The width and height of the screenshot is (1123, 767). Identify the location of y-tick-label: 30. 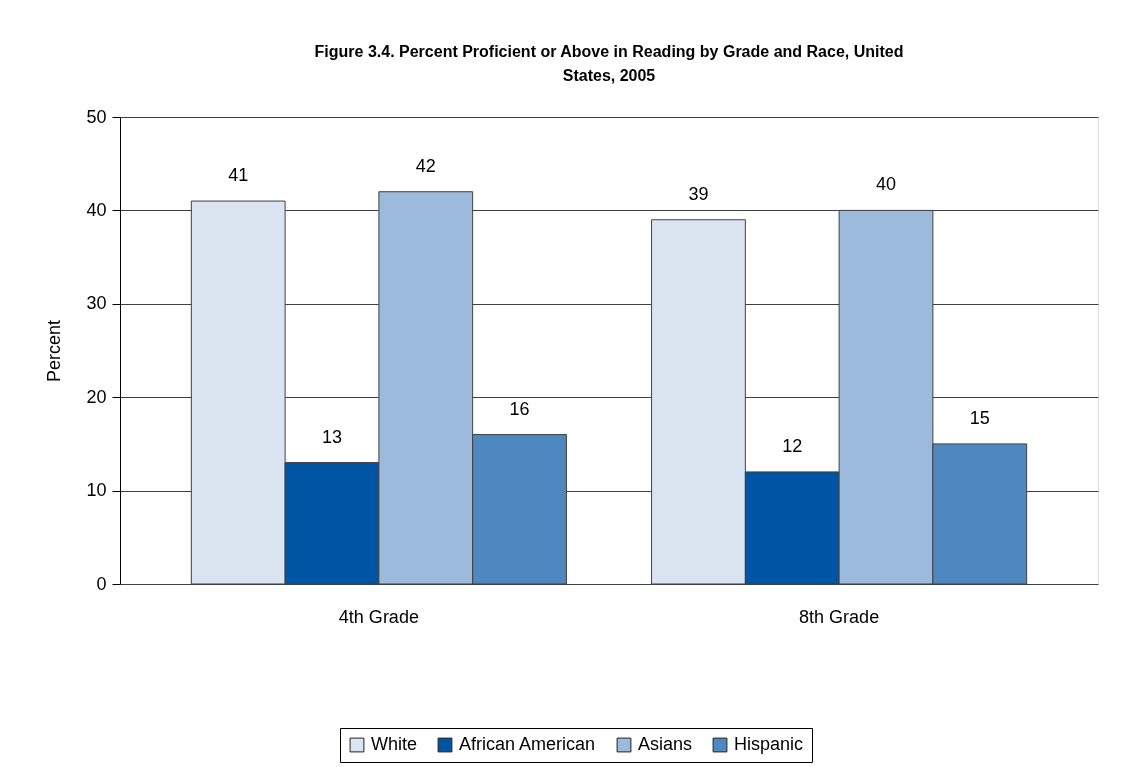
(96, 303).